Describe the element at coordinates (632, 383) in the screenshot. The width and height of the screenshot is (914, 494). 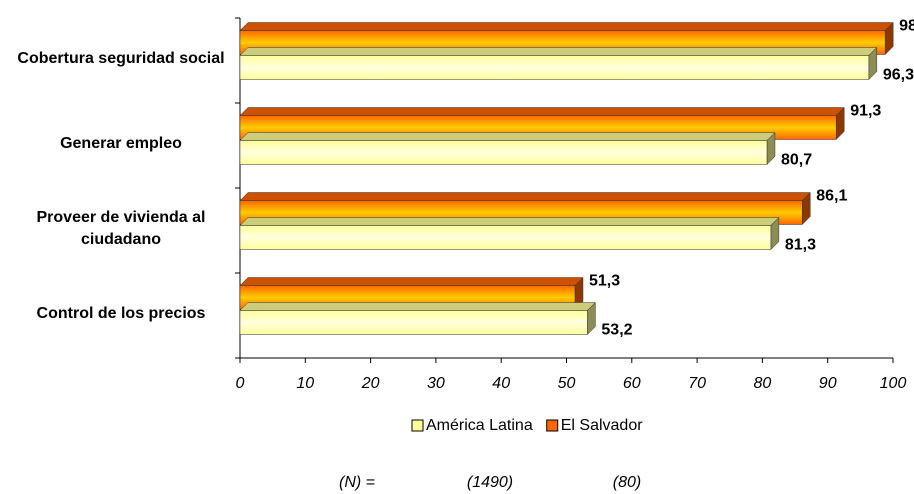
I see `x-tick-label: 60` at that location.